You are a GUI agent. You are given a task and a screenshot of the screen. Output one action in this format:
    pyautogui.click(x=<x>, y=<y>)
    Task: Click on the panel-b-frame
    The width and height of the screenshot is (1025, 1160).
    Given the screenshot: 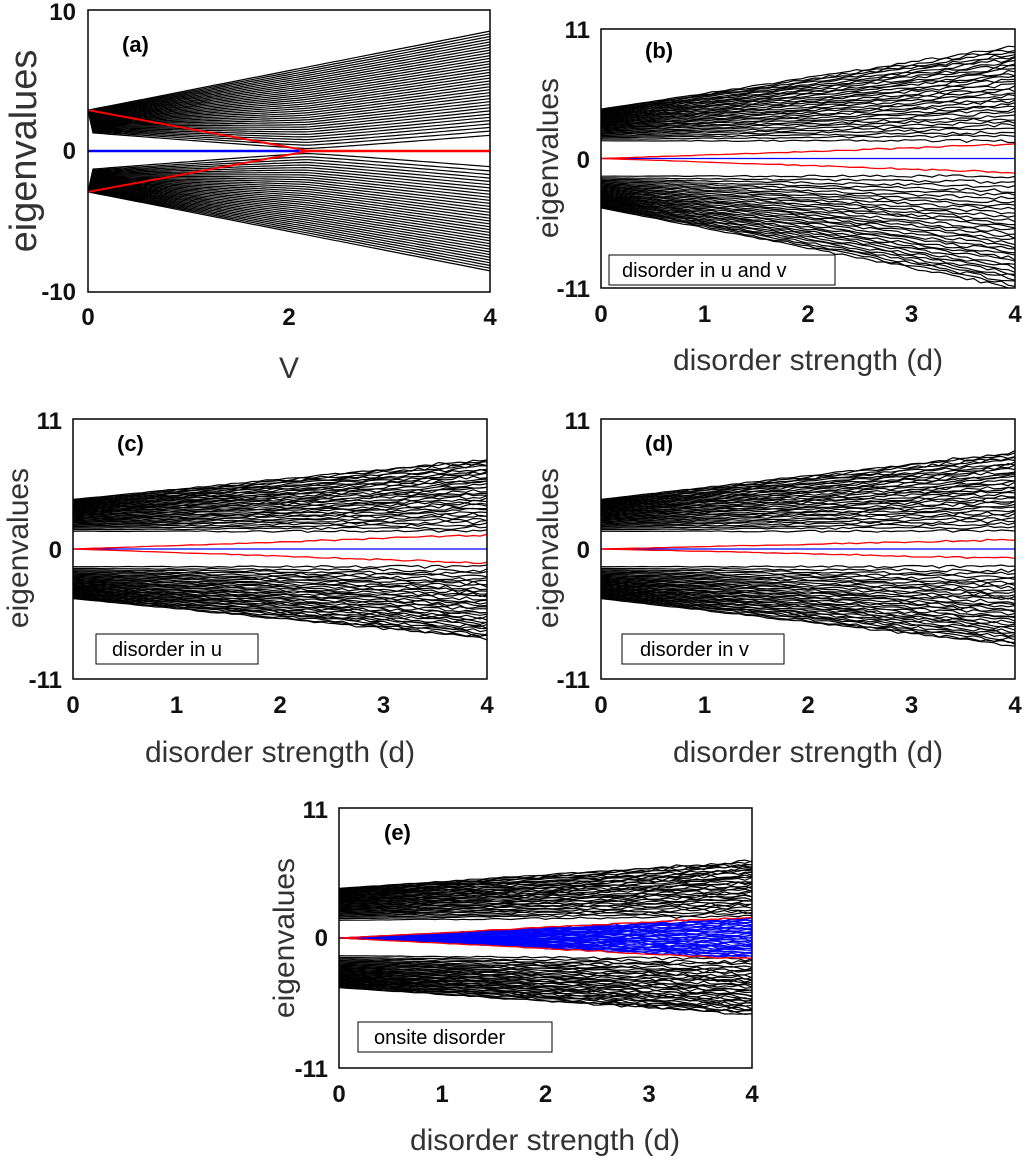 What is the action you would take?
    pyautogui.click(x=808, y=158)
    